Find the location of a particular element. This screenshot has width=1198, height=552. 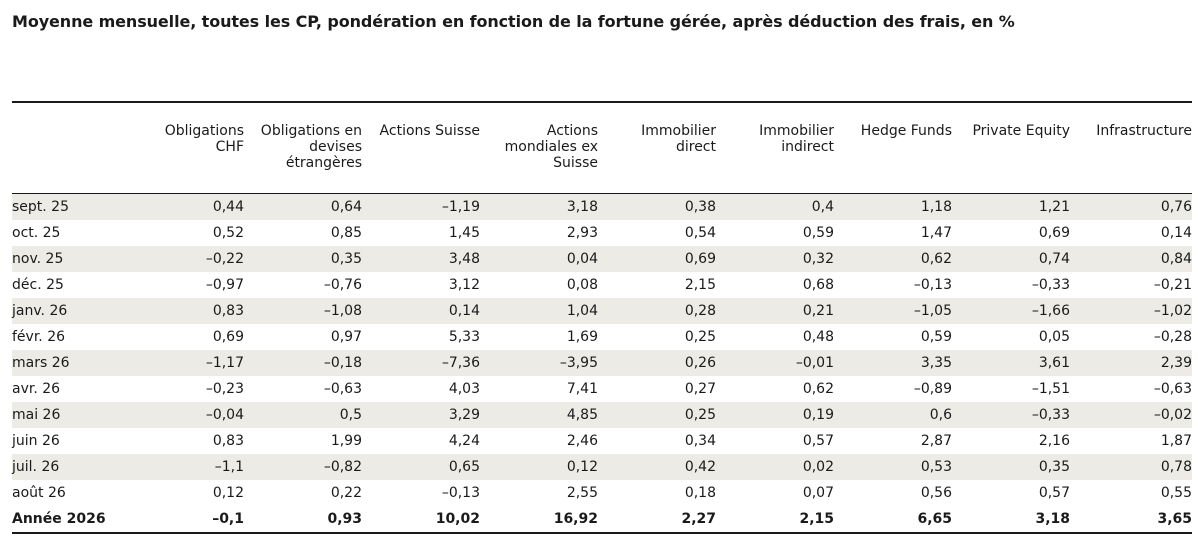

table-cell: 1,04 is located at coordinates (539, 310).